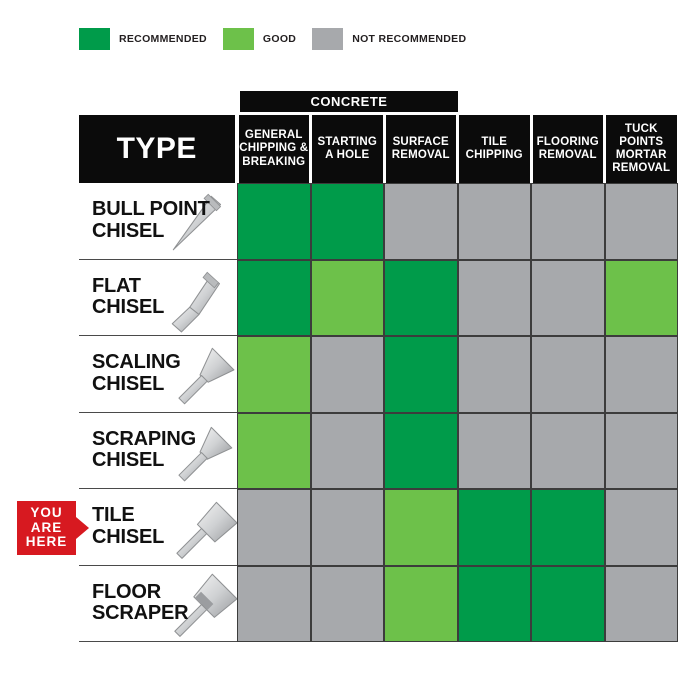  Describe the element at coordinates (94, 39) in the screenshot. I see `recommended-swatch` at that location.